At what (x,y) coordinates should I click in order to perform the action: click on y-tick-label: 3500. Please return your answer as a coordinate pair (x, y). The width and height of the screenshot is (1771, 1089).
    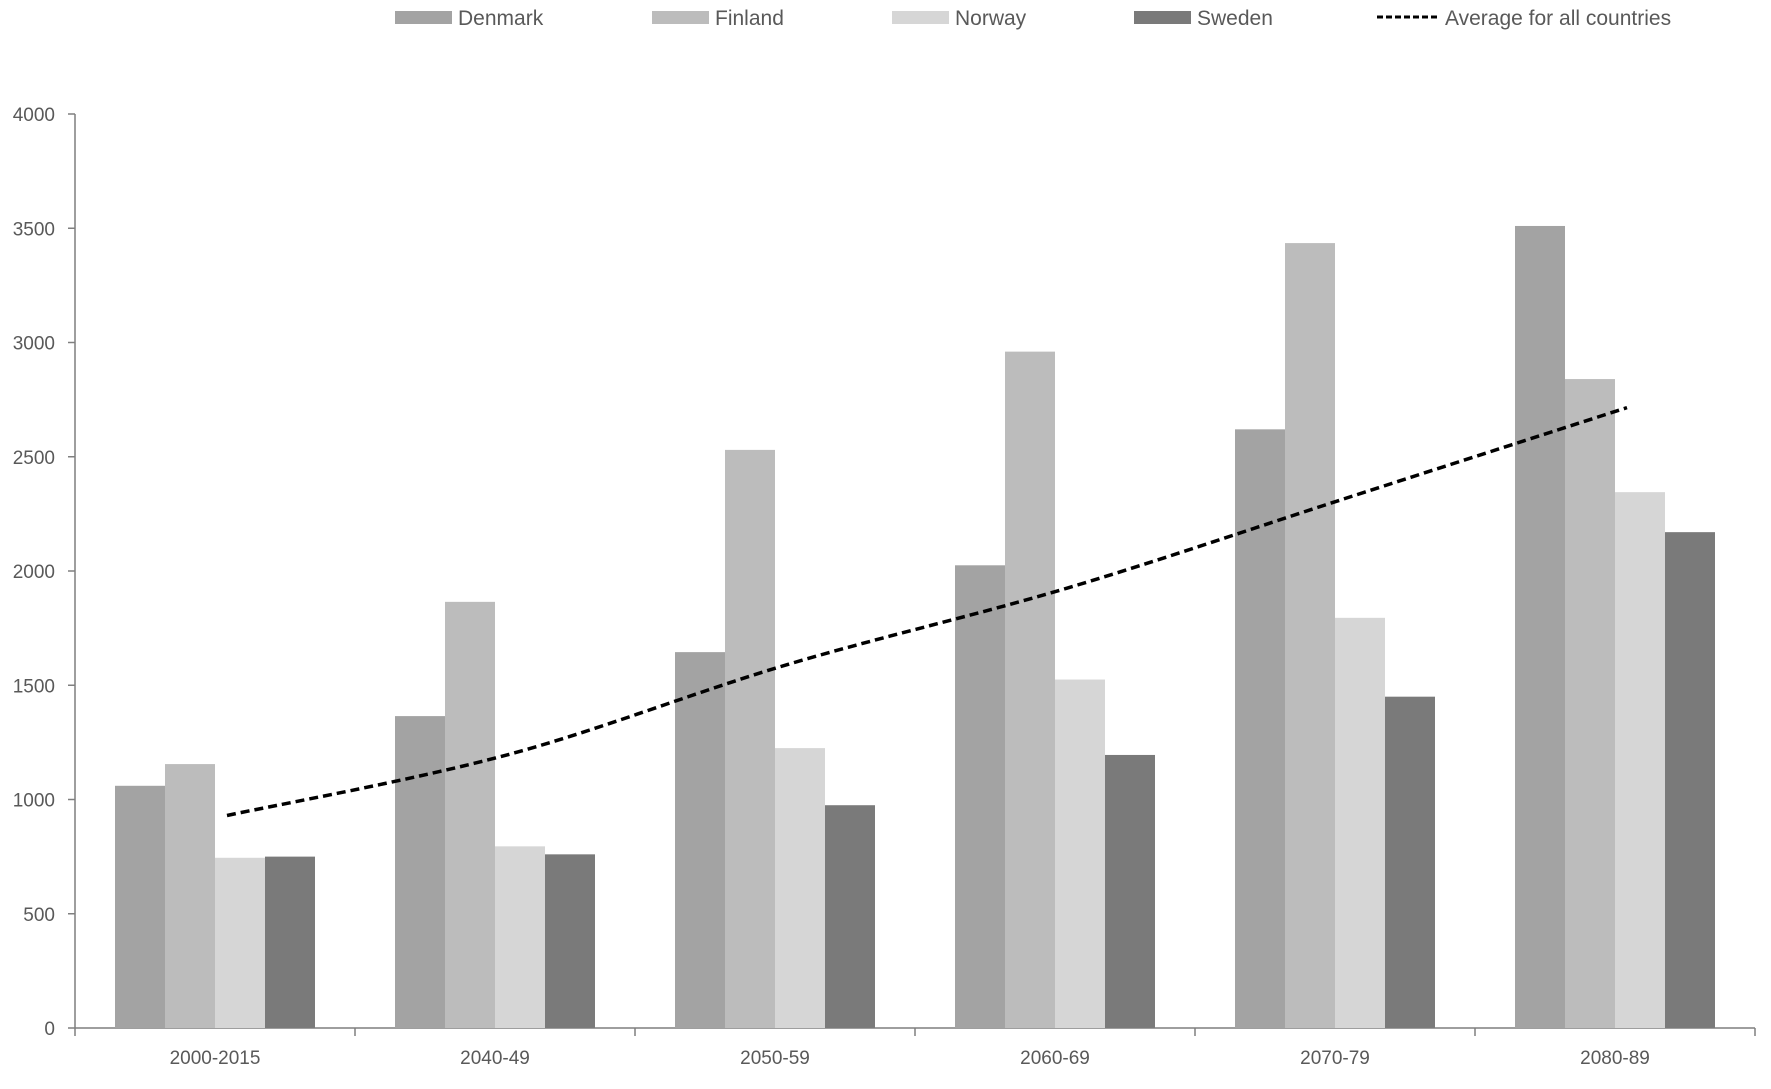
    Looking at the image, I should click on (34, 229).